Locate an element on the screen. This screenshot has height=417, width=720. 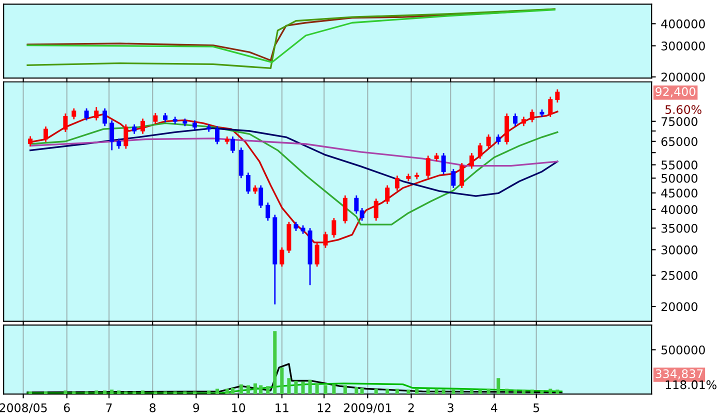
x-tick-label: 2009/01 is located at coordinates (368, 408).